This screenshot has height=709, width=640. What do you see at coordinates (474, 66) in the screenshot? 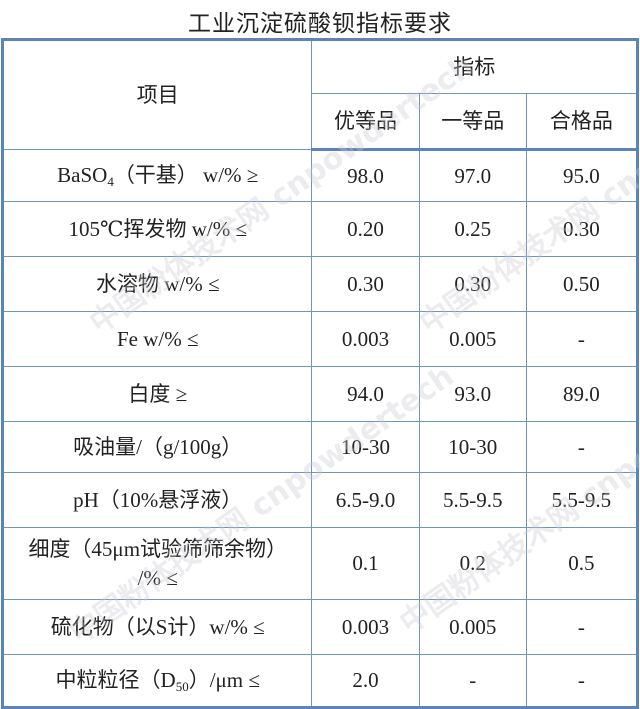
I see `header-indicator: 指标` at bounding box center [474, 66].